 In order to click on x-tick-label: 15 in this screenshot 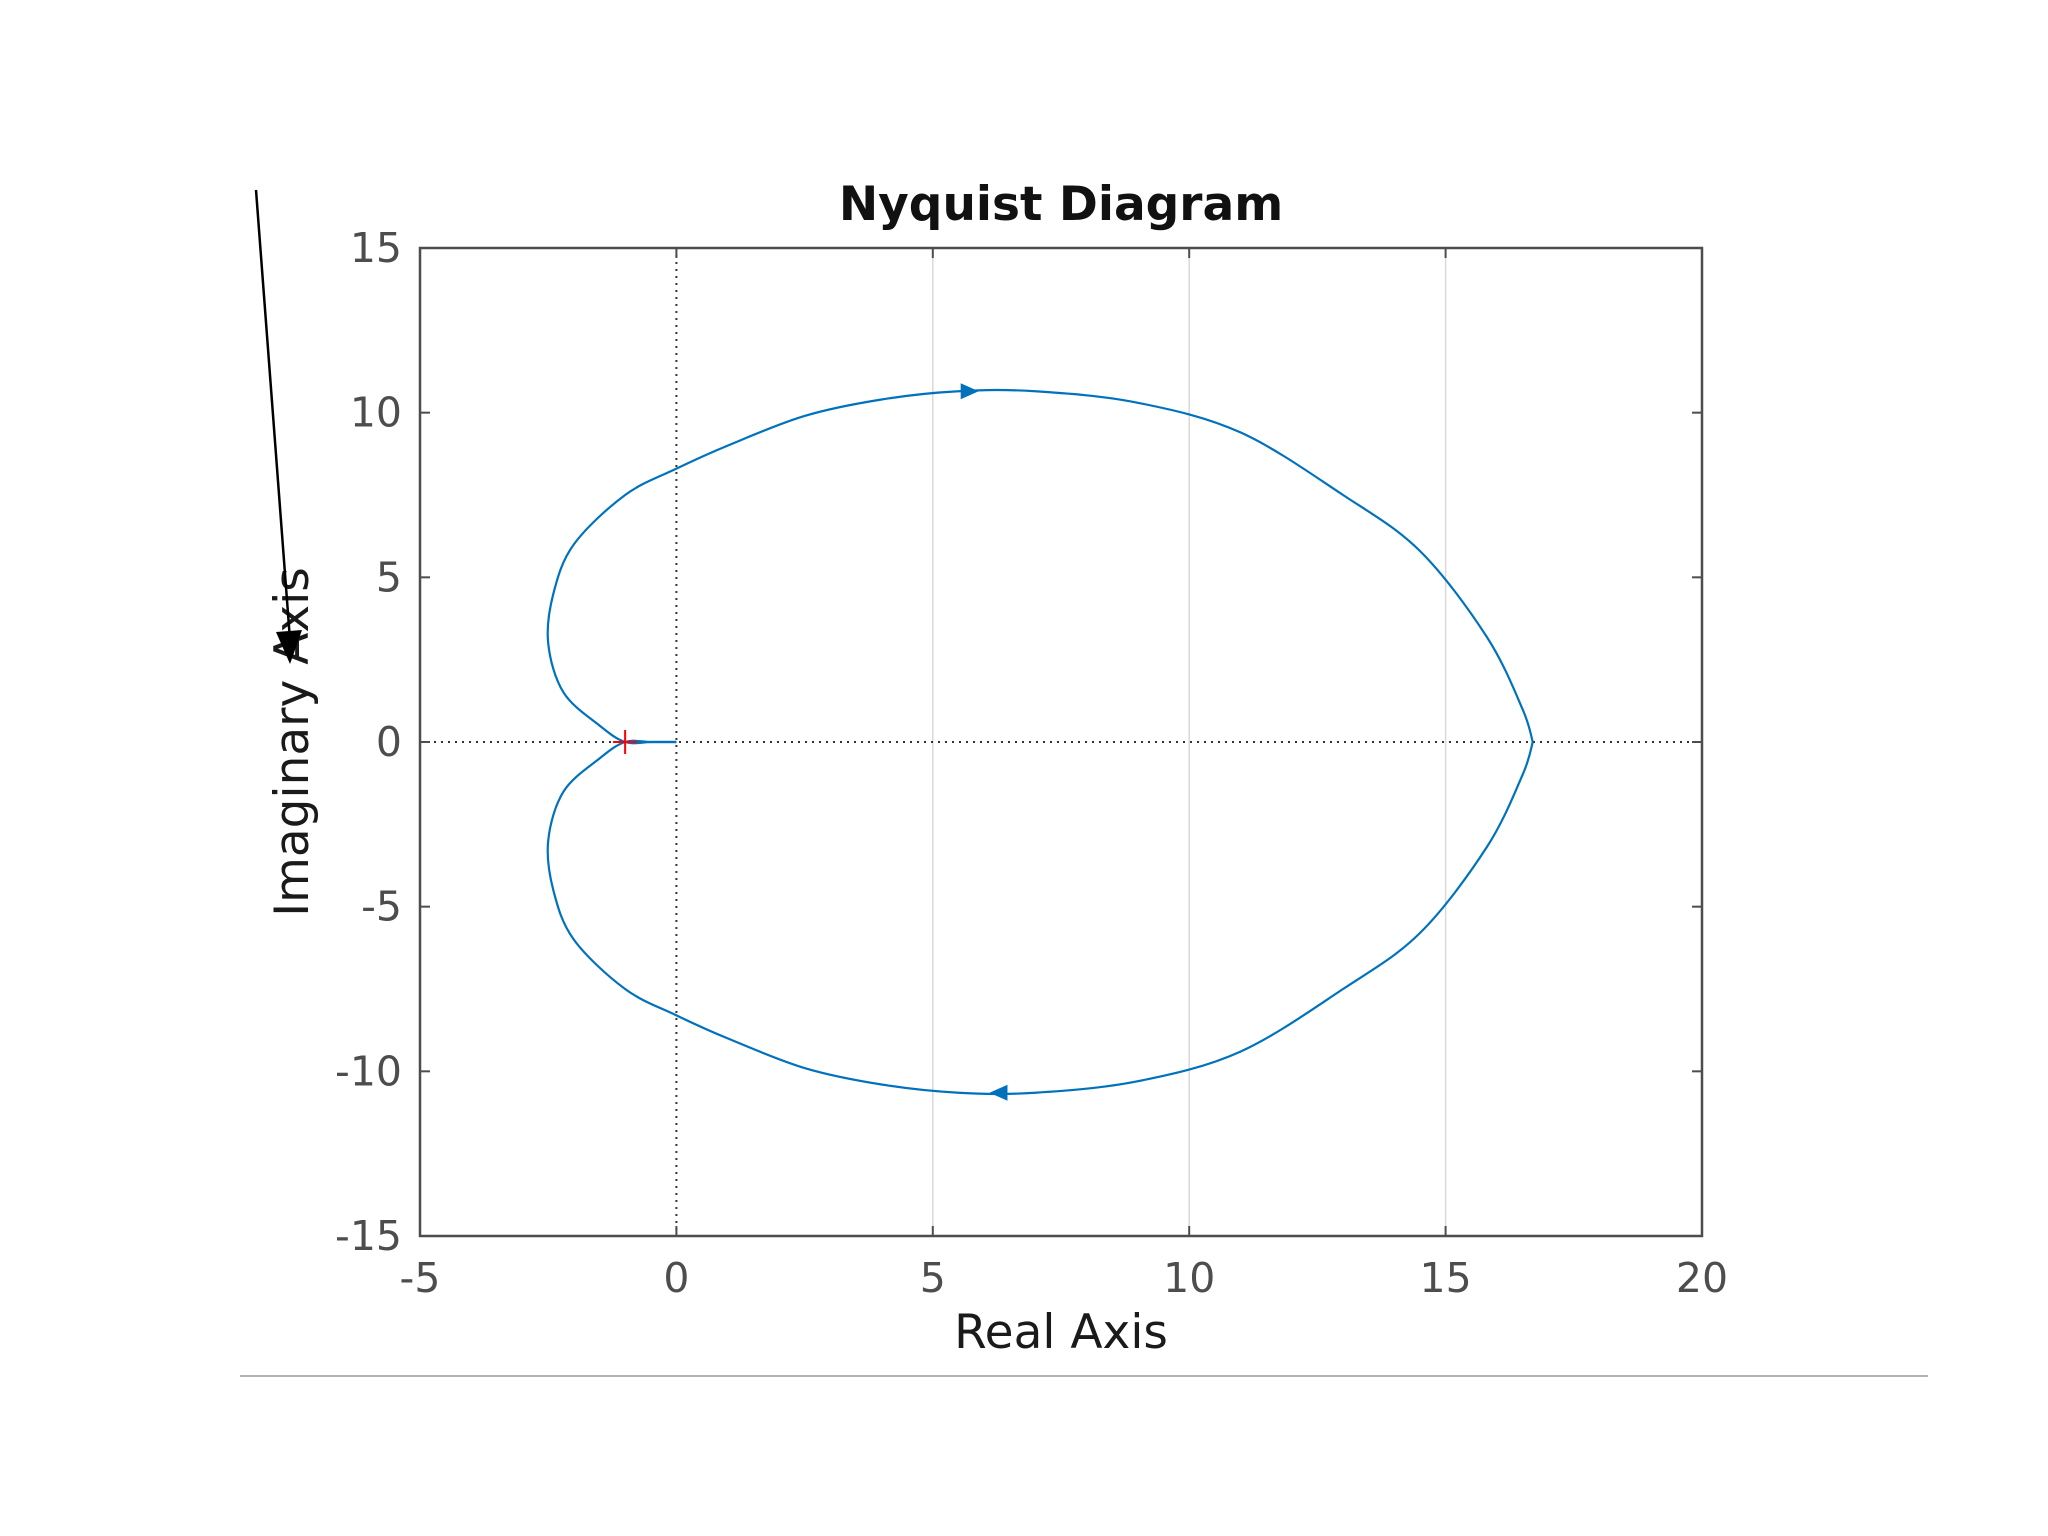, I will do `click(1446, 1278)`.